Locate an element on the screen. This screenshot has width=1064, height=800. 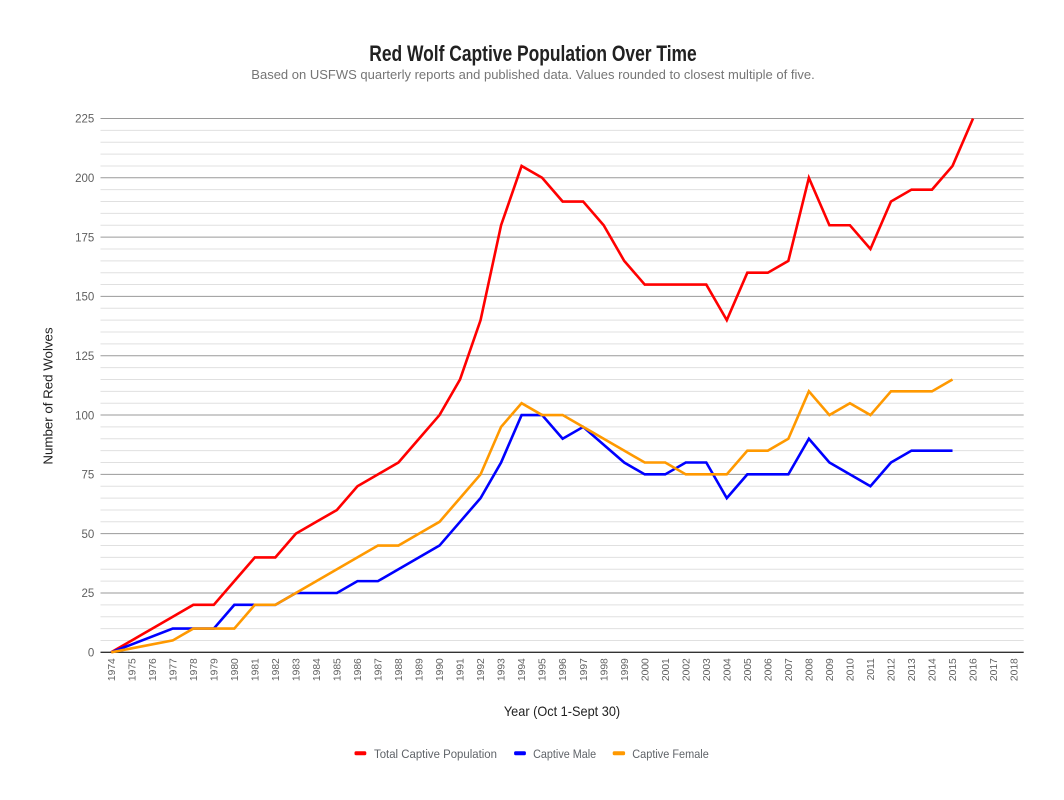
svg-text: 100 is located at coordinates (84, 416).